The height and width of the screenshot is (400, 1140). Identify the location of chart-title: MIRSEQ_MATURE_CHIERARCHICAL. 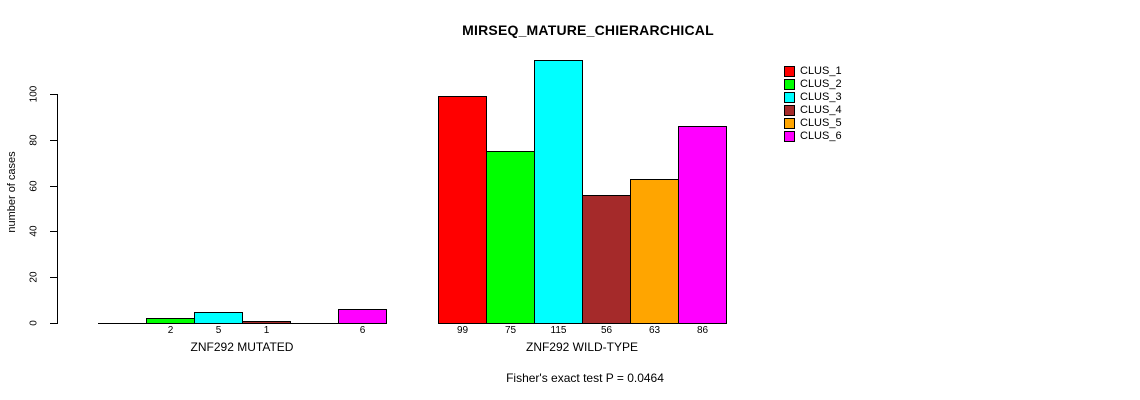
(588, 30).